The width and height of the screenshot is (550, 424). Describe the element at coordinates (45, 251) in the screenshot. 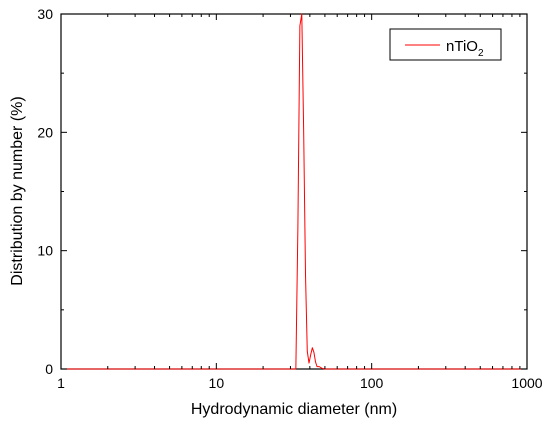

I see `y-tick-label: 10` at that location.